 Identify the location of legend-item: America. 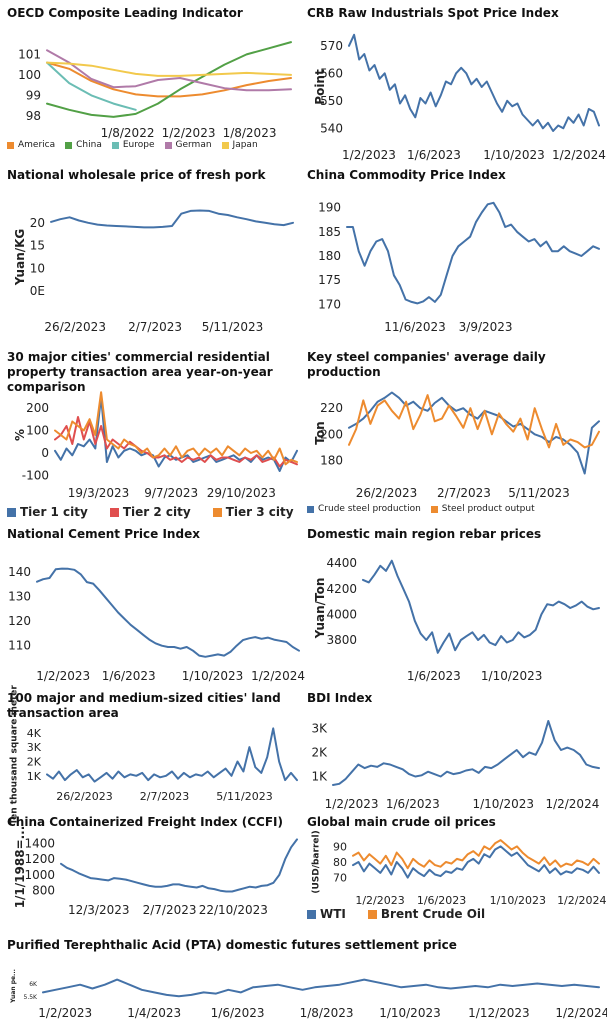
(31, 145).